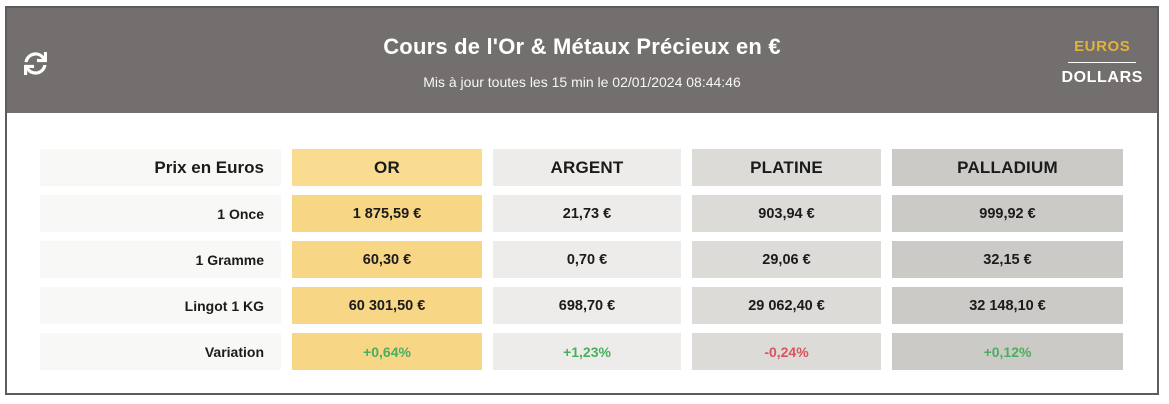 The width and height of the screenshot is (1169, 404). I want to click on currency-divider, so click(1102, 62).